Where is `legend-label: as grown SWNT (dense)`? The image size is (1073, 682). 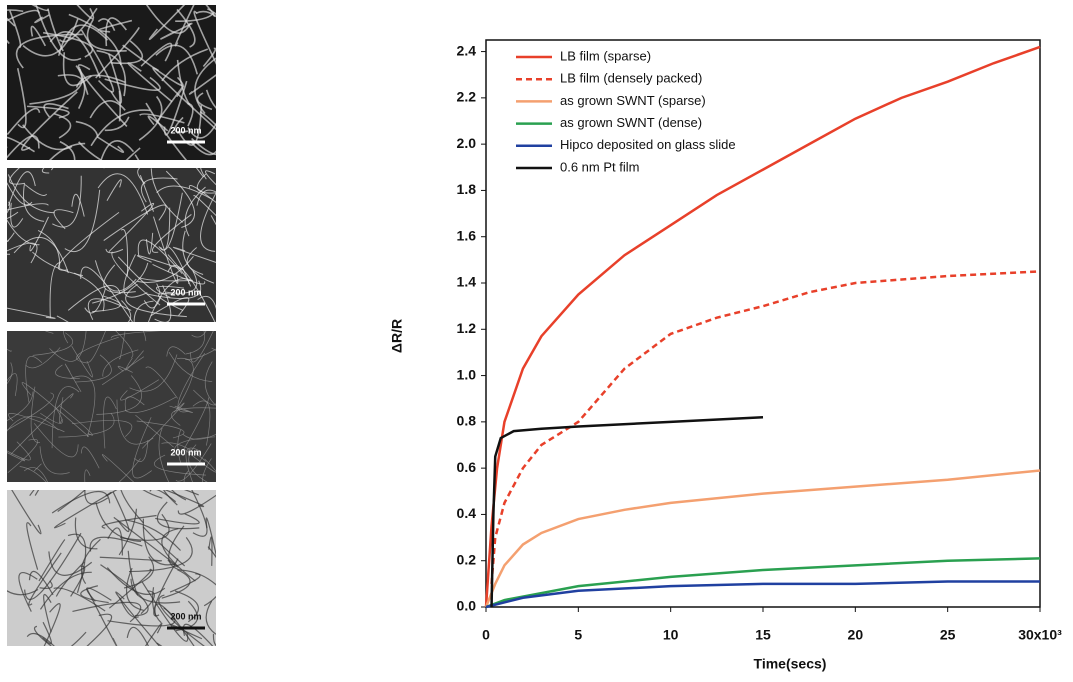 legend-label: as grown SWNT (dense) is located at coordinates (631, 122).